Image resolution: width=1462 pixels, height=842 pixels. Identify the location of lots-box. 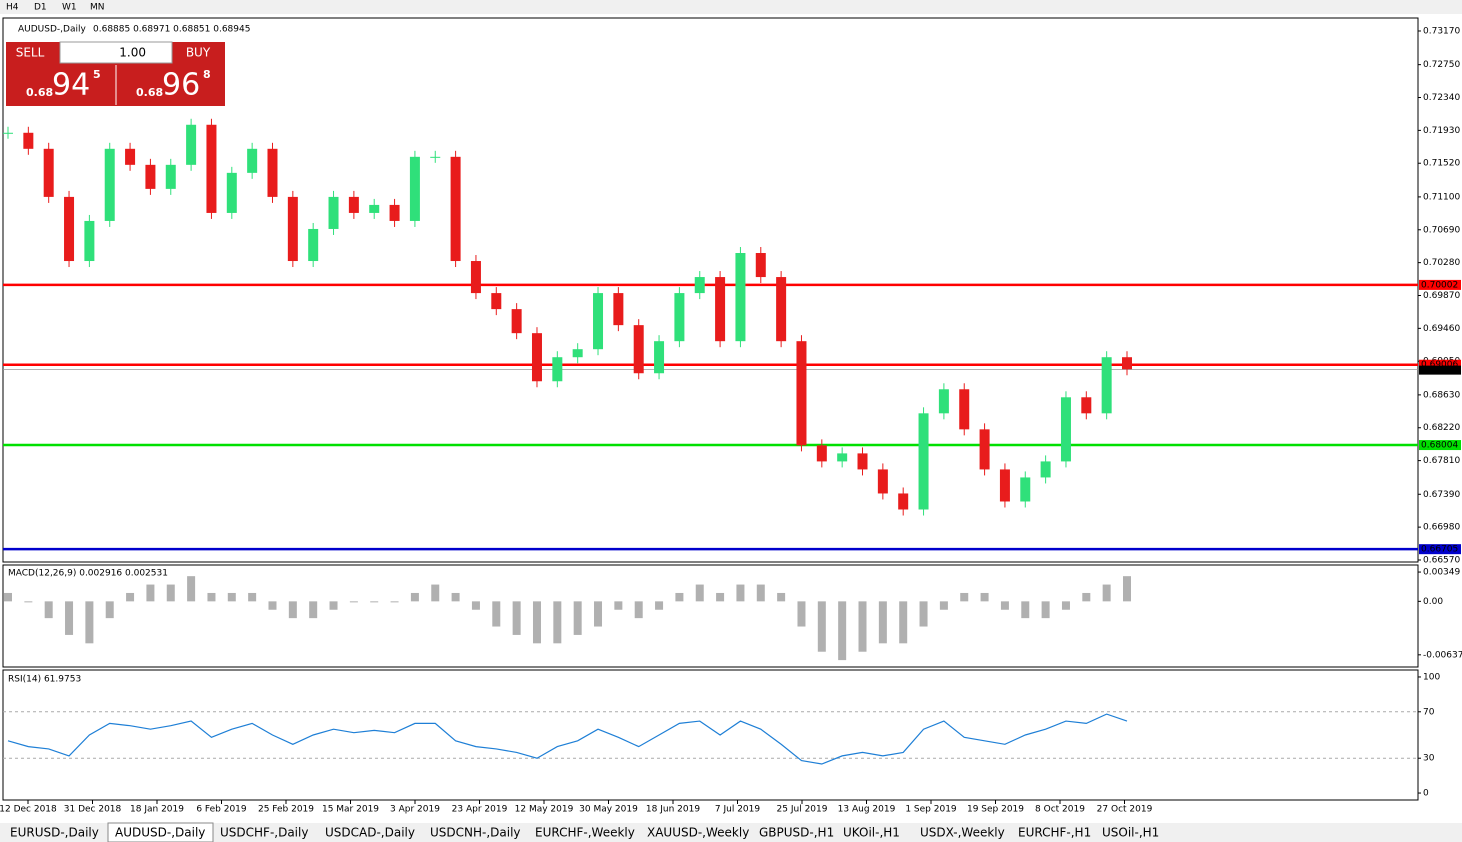
(116, 52).